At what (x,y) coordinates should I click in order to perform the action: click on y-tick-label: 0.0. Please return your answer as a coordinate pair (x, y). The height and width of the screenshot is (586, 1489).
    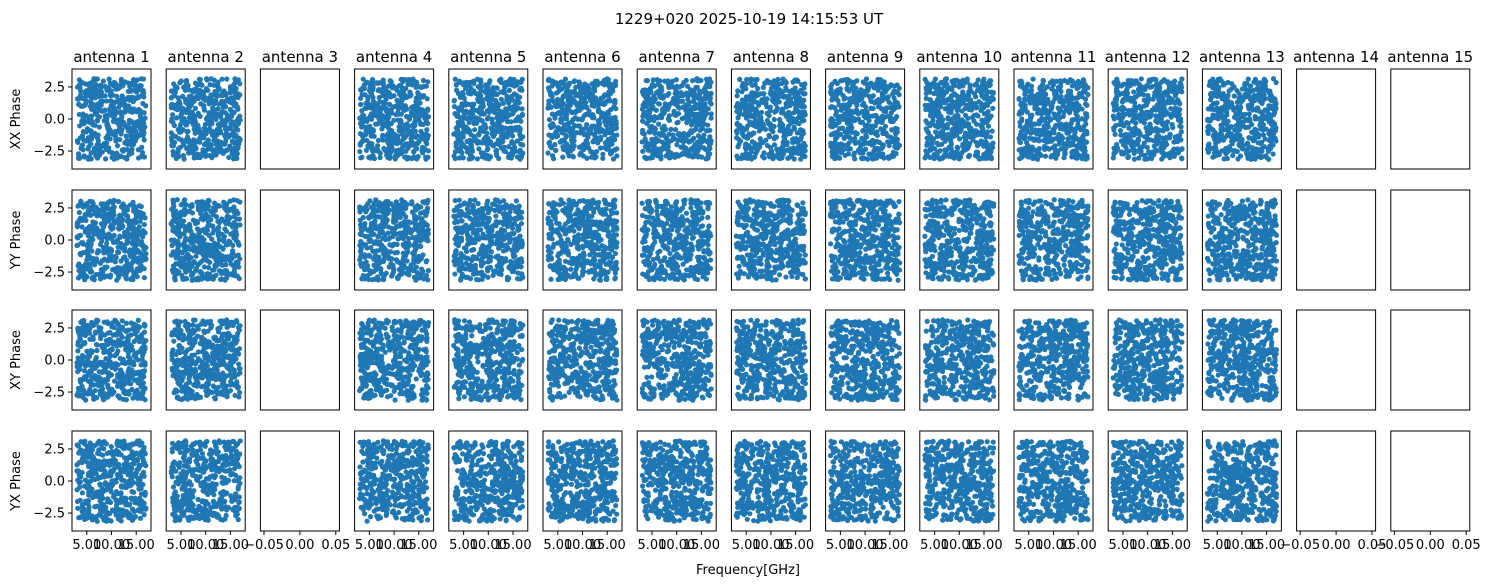
    Looking at the image, I should click on (54, 482).